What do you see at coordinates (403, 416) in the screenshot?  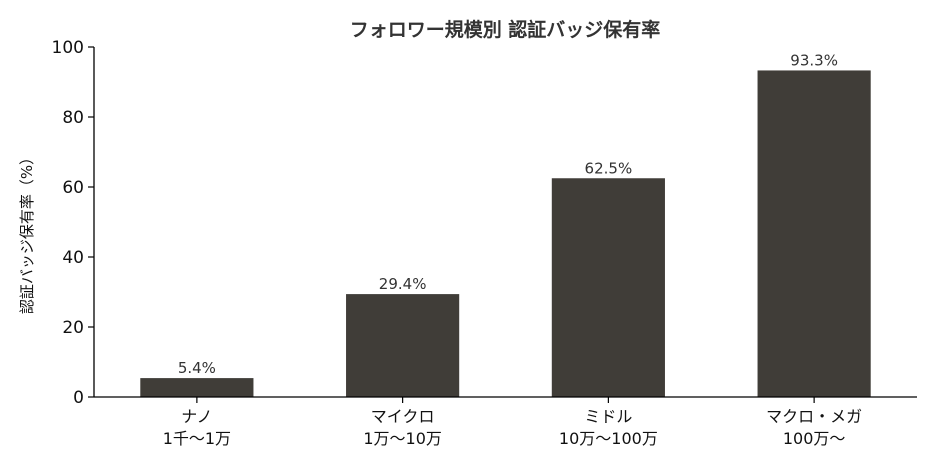 I see `x-tick-label: マイクロ` at bounding box center [403, 416].